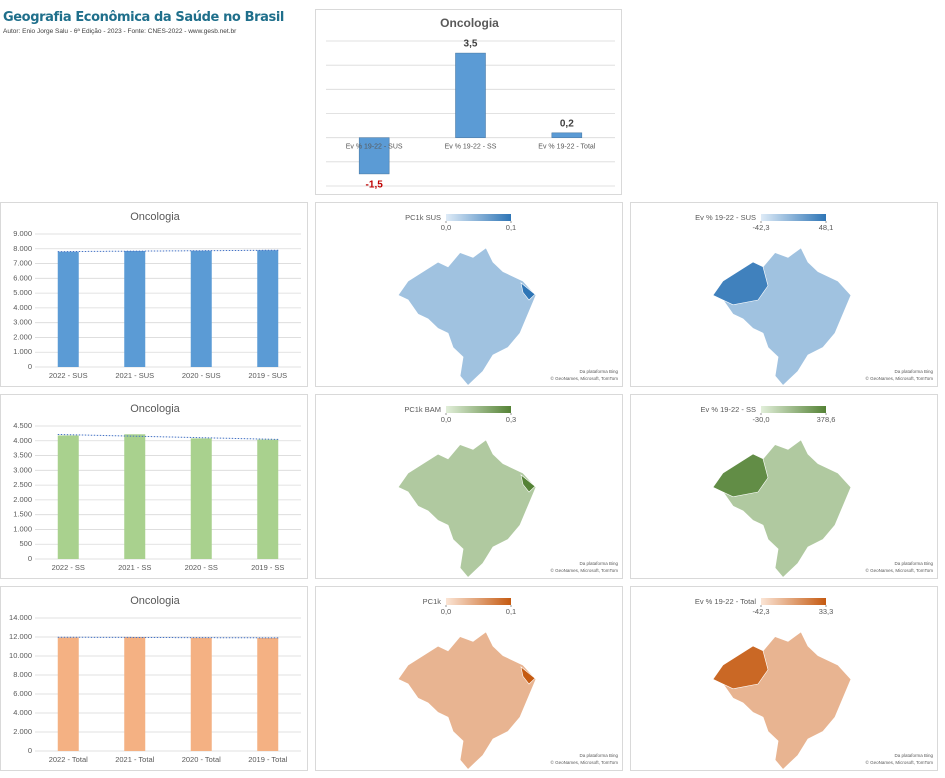 This screenshot has width=945, height=778. Describe the element at coordinates (446, 611) in the screenshot. I see `legend-min: 0,0` at that location.